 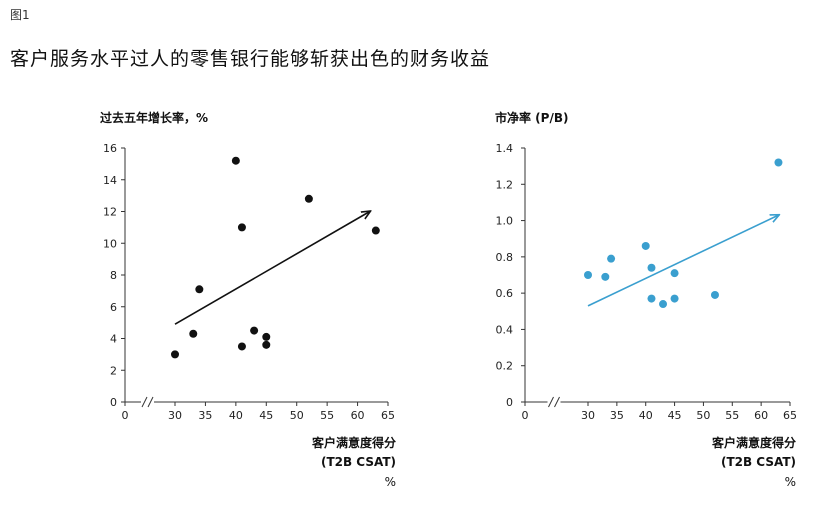 What do you see at coordinates (20, 15) in the screenshot?
I see `figure-label: 图1` at bounding box center [20, 15].